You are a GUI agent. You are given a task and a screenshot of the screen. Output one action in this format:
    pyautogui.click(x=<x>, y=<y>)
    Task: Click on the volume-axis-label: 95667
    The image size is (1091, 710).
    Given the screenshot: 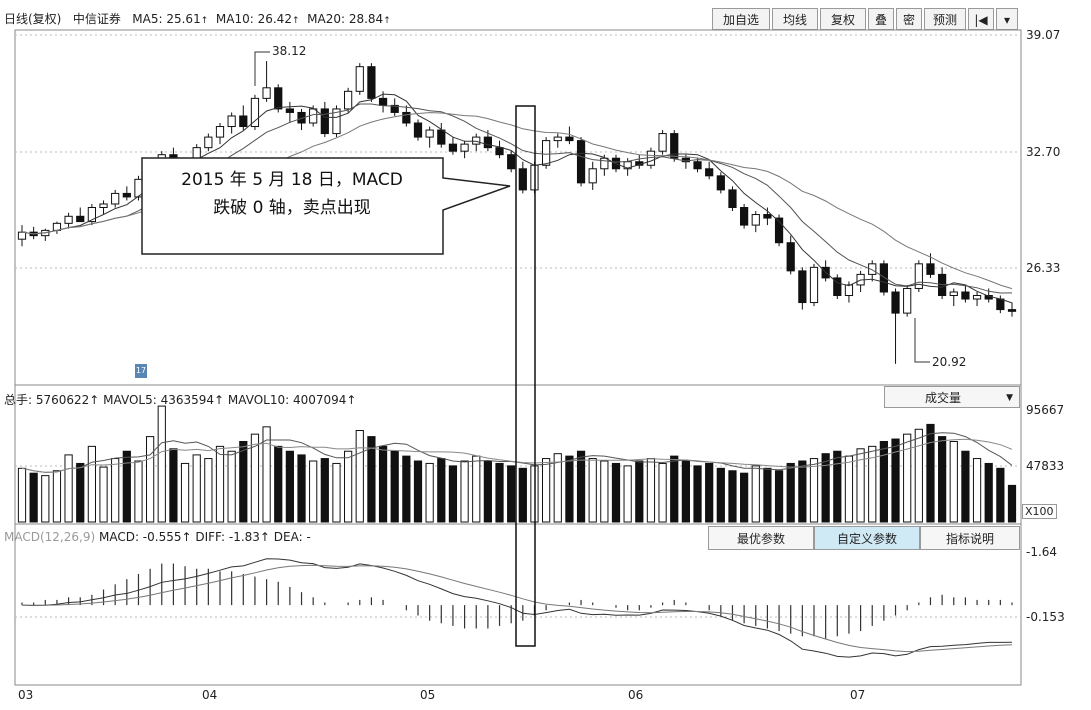 What is the action you would take?
    pyautogui.click(x=1045, y=410)
    